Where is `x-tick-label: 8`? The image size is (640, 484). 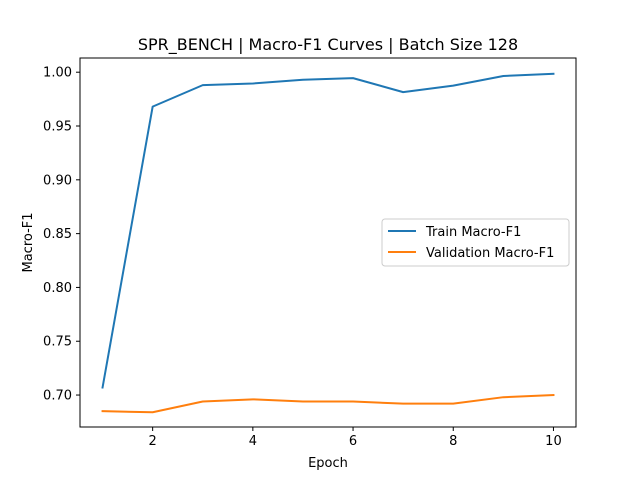 x-tick-label: 8 is located at coordinates (453, 441).